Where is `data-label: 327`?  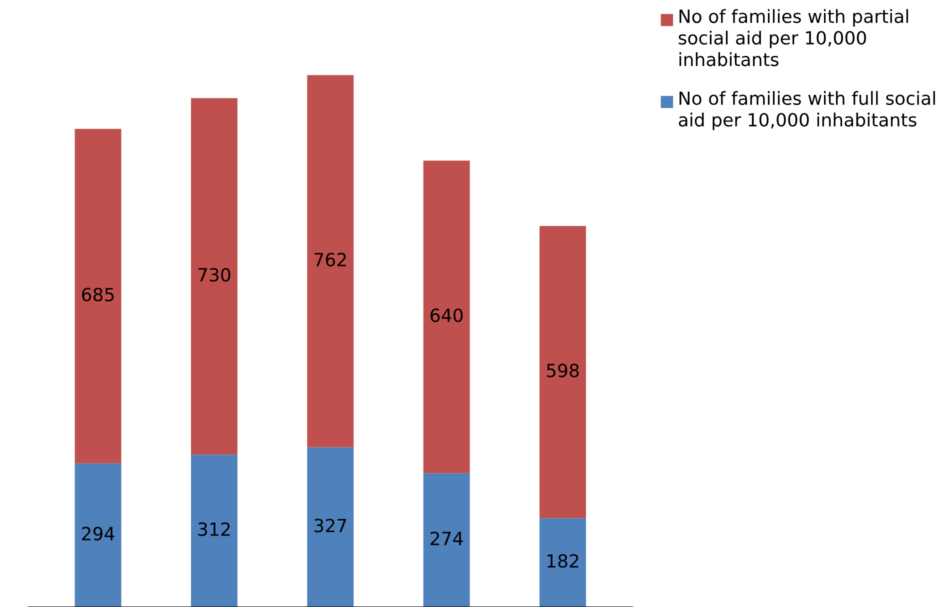 data-label: 327 is located at coordinates (330, 525).